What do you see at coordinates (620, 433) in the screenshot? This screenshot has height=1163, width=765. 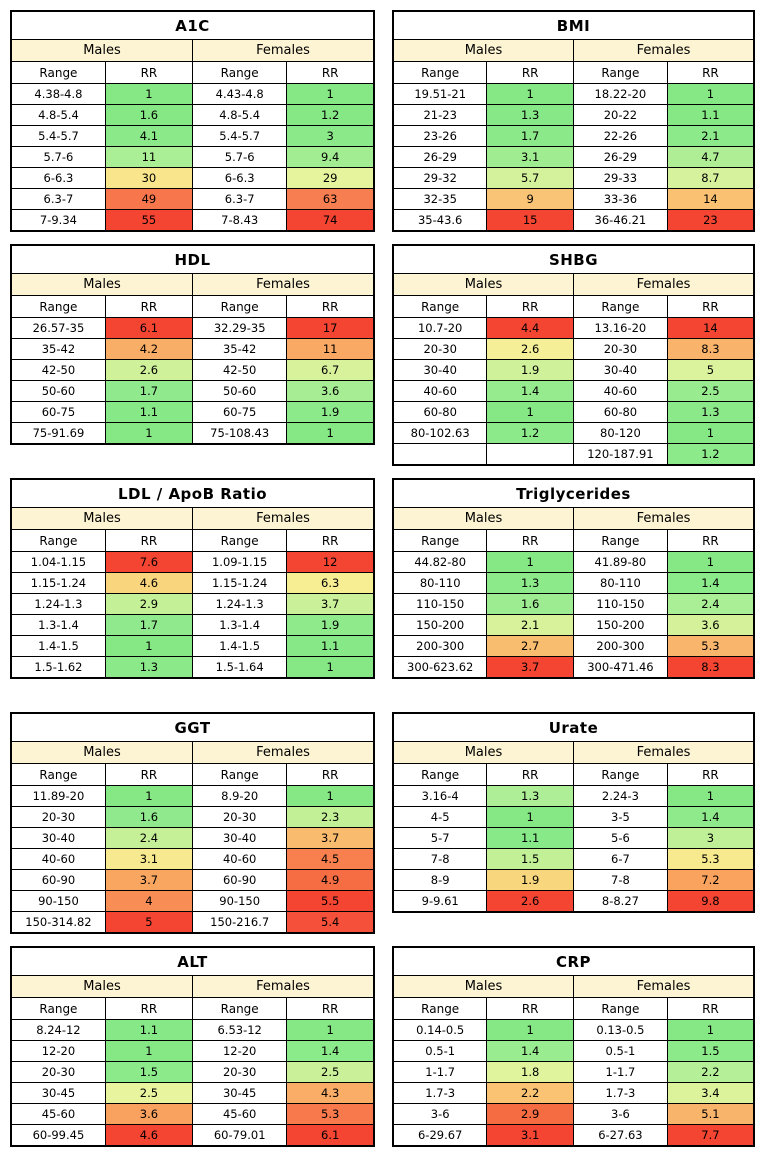 I see `females-range-cell: 80-120` at bounding box center [620, 433].